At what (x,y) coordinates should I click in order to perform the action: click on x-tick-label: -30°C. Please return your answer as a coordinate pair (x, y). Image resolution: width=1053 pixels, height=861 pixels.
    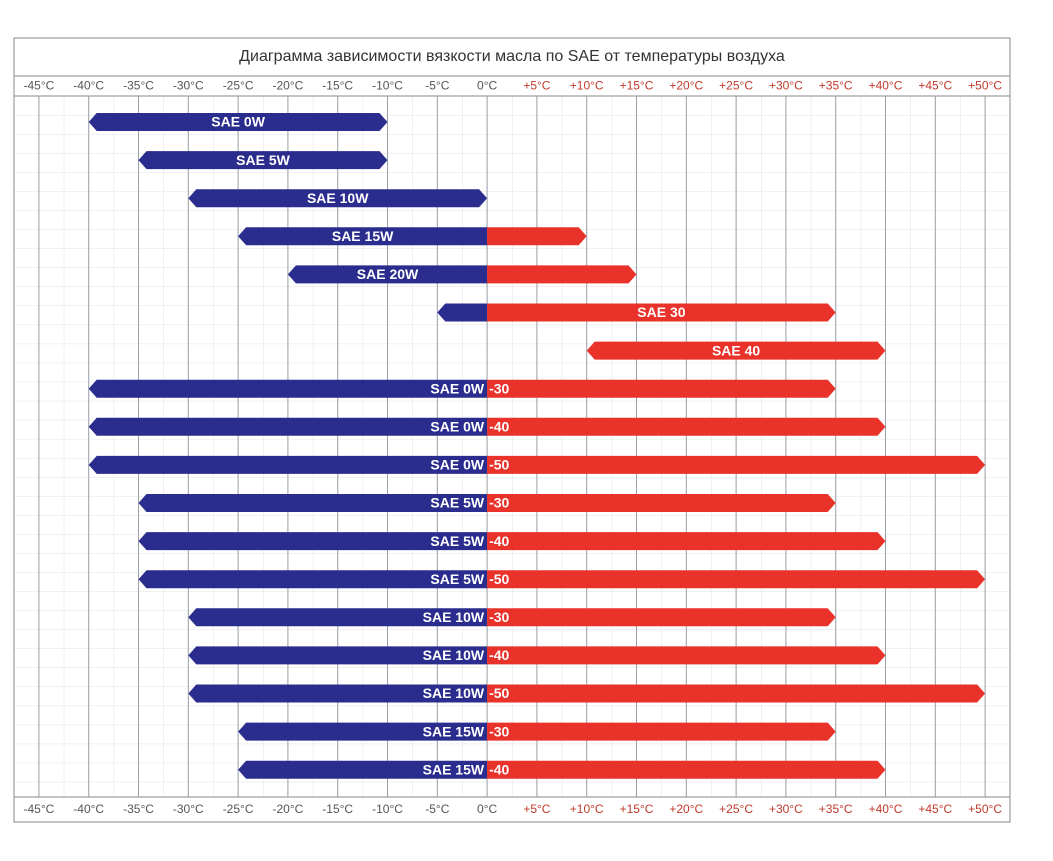
    Looking at the image, I should click on (188, 86).